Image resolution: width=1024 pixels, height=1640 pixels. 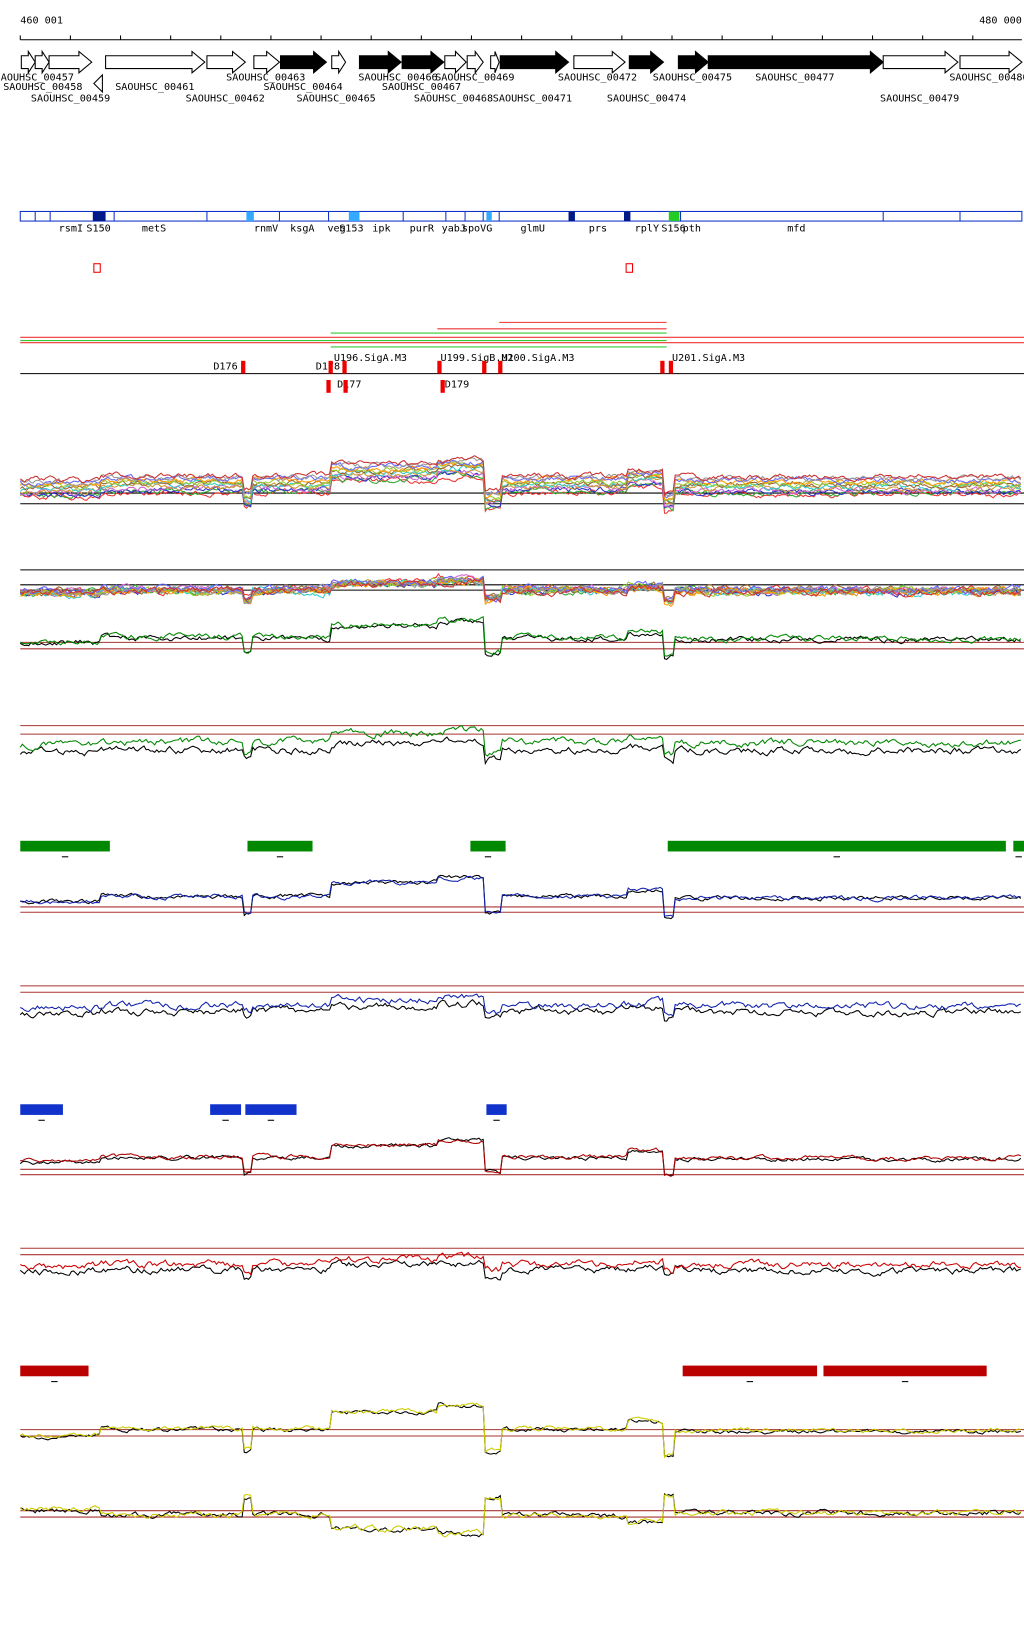 What do you see at coordinates (37, 77) in the screenshot?
I see `gene-label: SAOUHSC_00457` at bounding box center [37, 77].